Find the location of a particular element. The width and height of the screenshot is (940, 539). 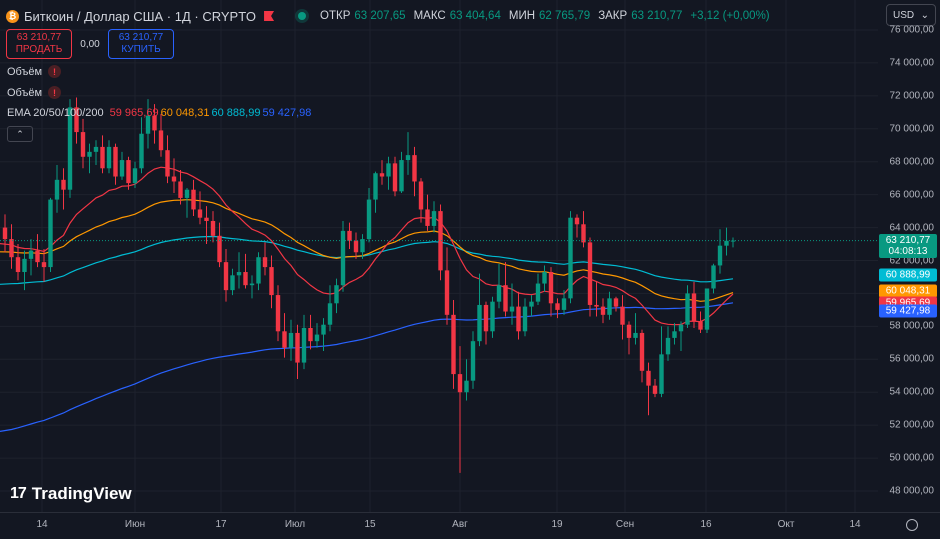

time-tick-label: 16 is located at coordinates (706, 524).